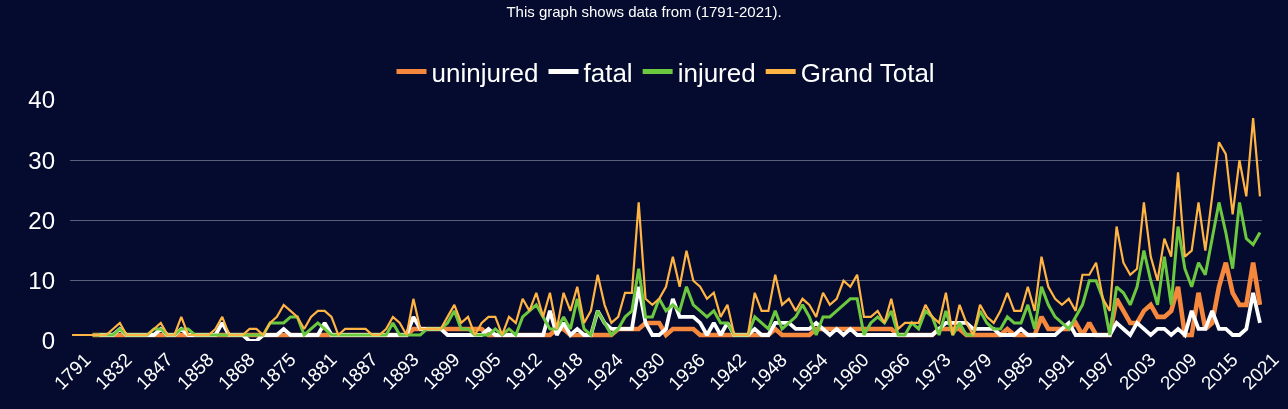  I want to click on chart-title: This graph shows data from (1791-2021)., so click(644, 11).